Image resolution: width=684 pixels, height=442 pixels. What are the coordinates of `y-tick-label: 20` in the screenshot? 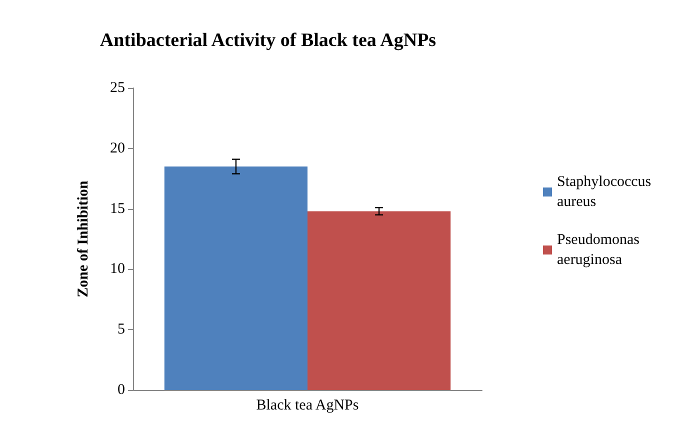 It's located at (117, 148).